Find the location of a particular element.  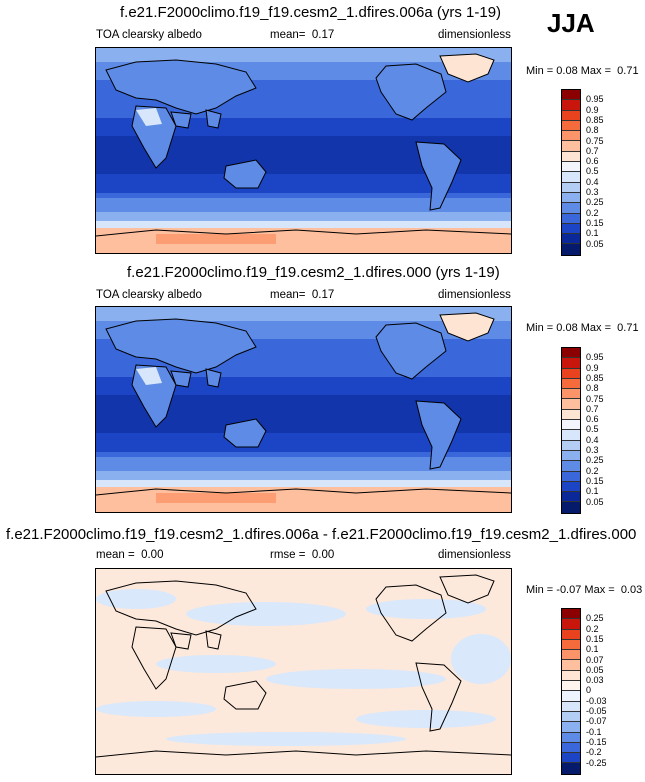

panel1-mean-value: 0.17 is located at coordinates (323, 35).